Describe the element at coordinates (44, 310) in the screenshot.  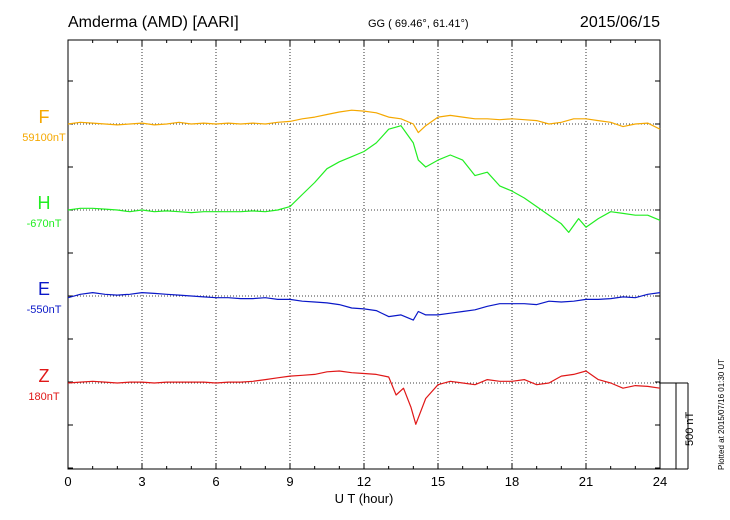
I see `series-baseline-e: -550nT` at that location.